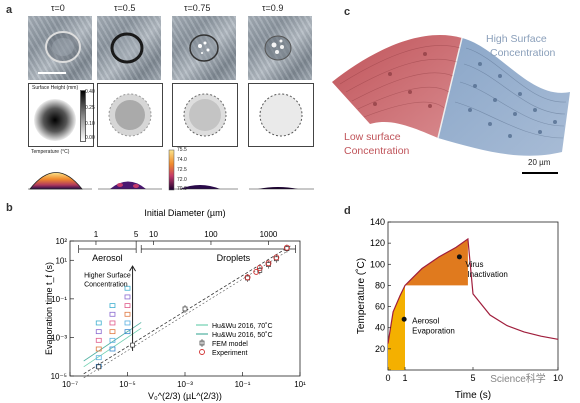 The image size is (580, 403). What do you see at coordinates (197, 8) in the screenshot?
I see `tau-label-2: τ=0.75` at bounding box center [197, 8].